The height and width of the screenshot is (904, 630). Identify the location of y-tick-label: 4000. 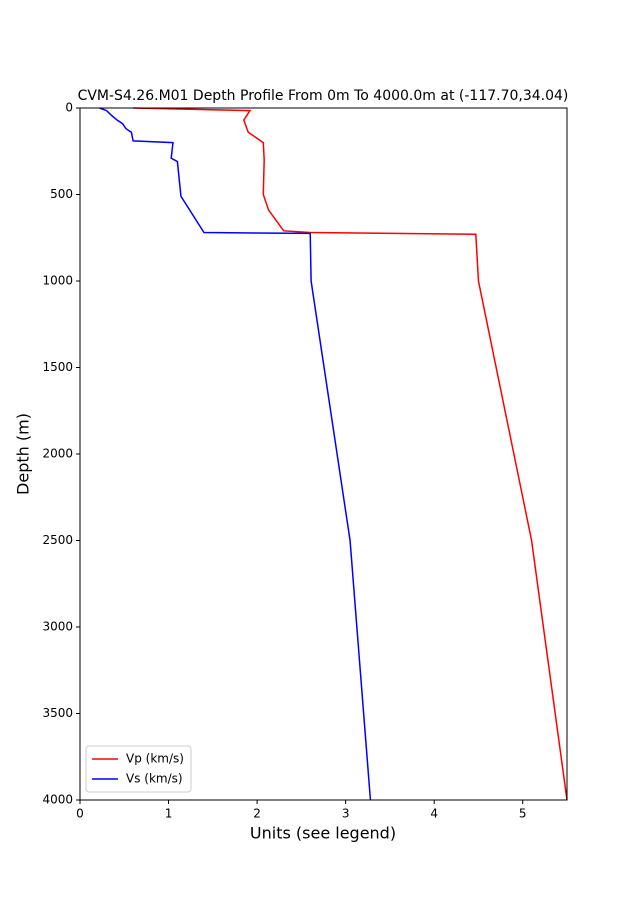
(57, 800).